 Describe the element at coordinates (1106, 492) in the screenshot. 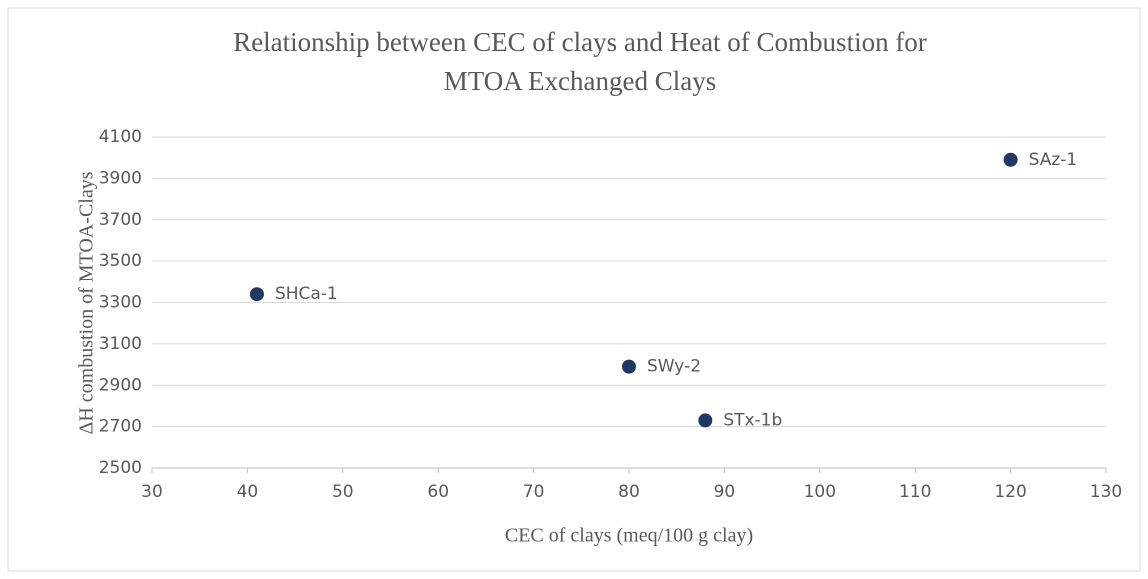

I see `x-tick-label: 130` at that location.